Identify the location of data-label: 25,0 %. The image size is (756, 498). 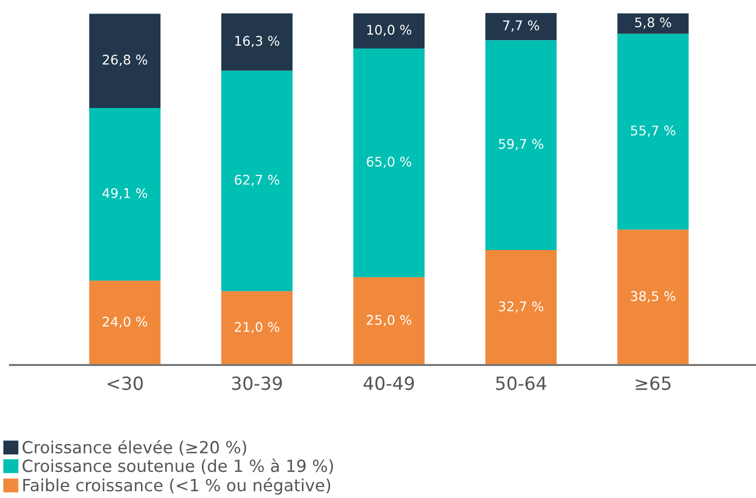
(389, 320).